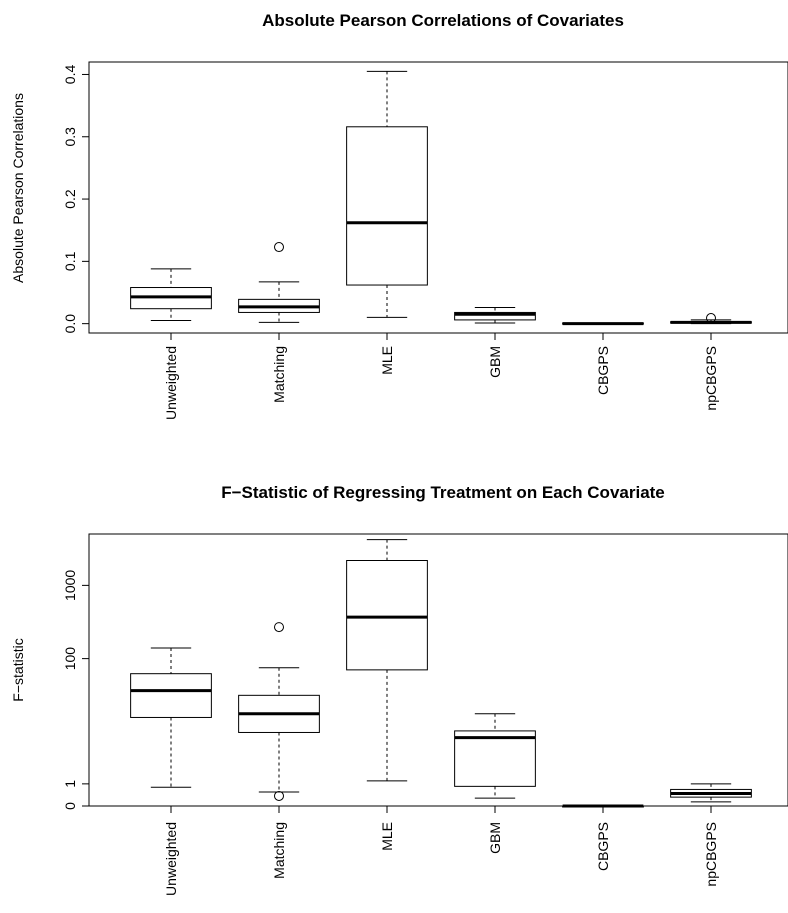  What do you see at coordinates (70, 806) in the screenshot?
I see `y-tick-label: 0` at bounding box center [70, 806].